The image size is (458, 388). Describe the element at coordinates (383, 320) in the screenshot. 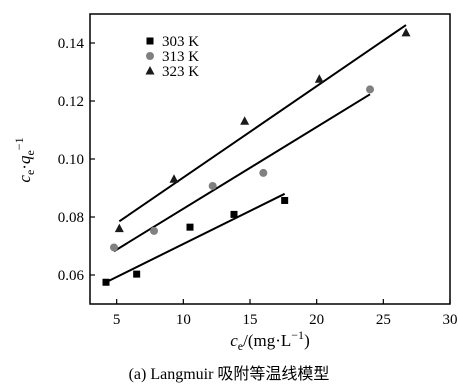

I see `x-tick-label: 25` at that location.